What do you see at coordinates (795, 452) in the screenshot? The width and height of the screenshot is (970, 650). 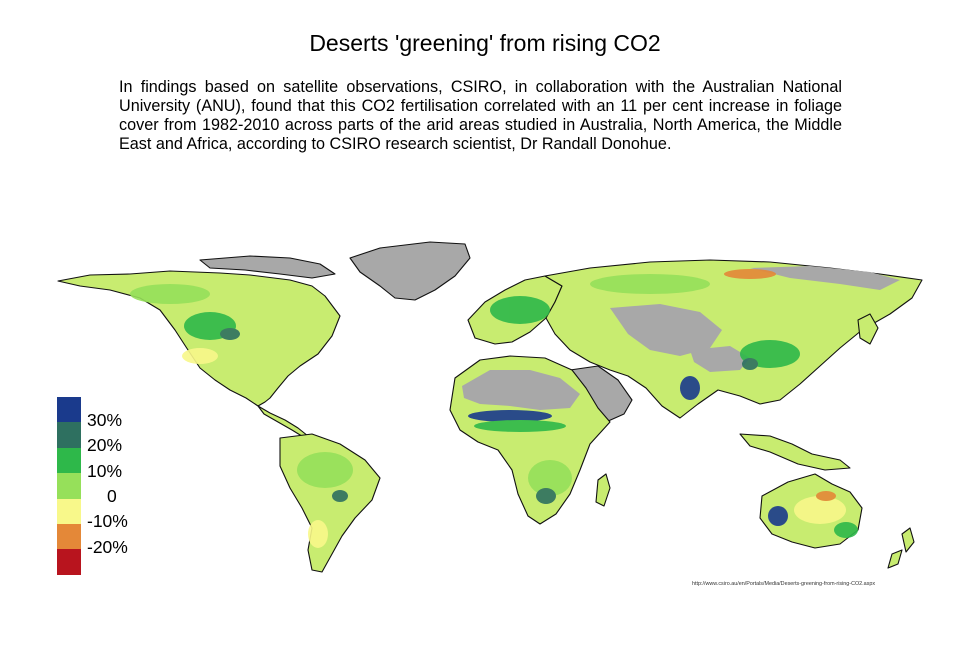 I see `southeast-asia-islands` at bounding box center [795, 452].